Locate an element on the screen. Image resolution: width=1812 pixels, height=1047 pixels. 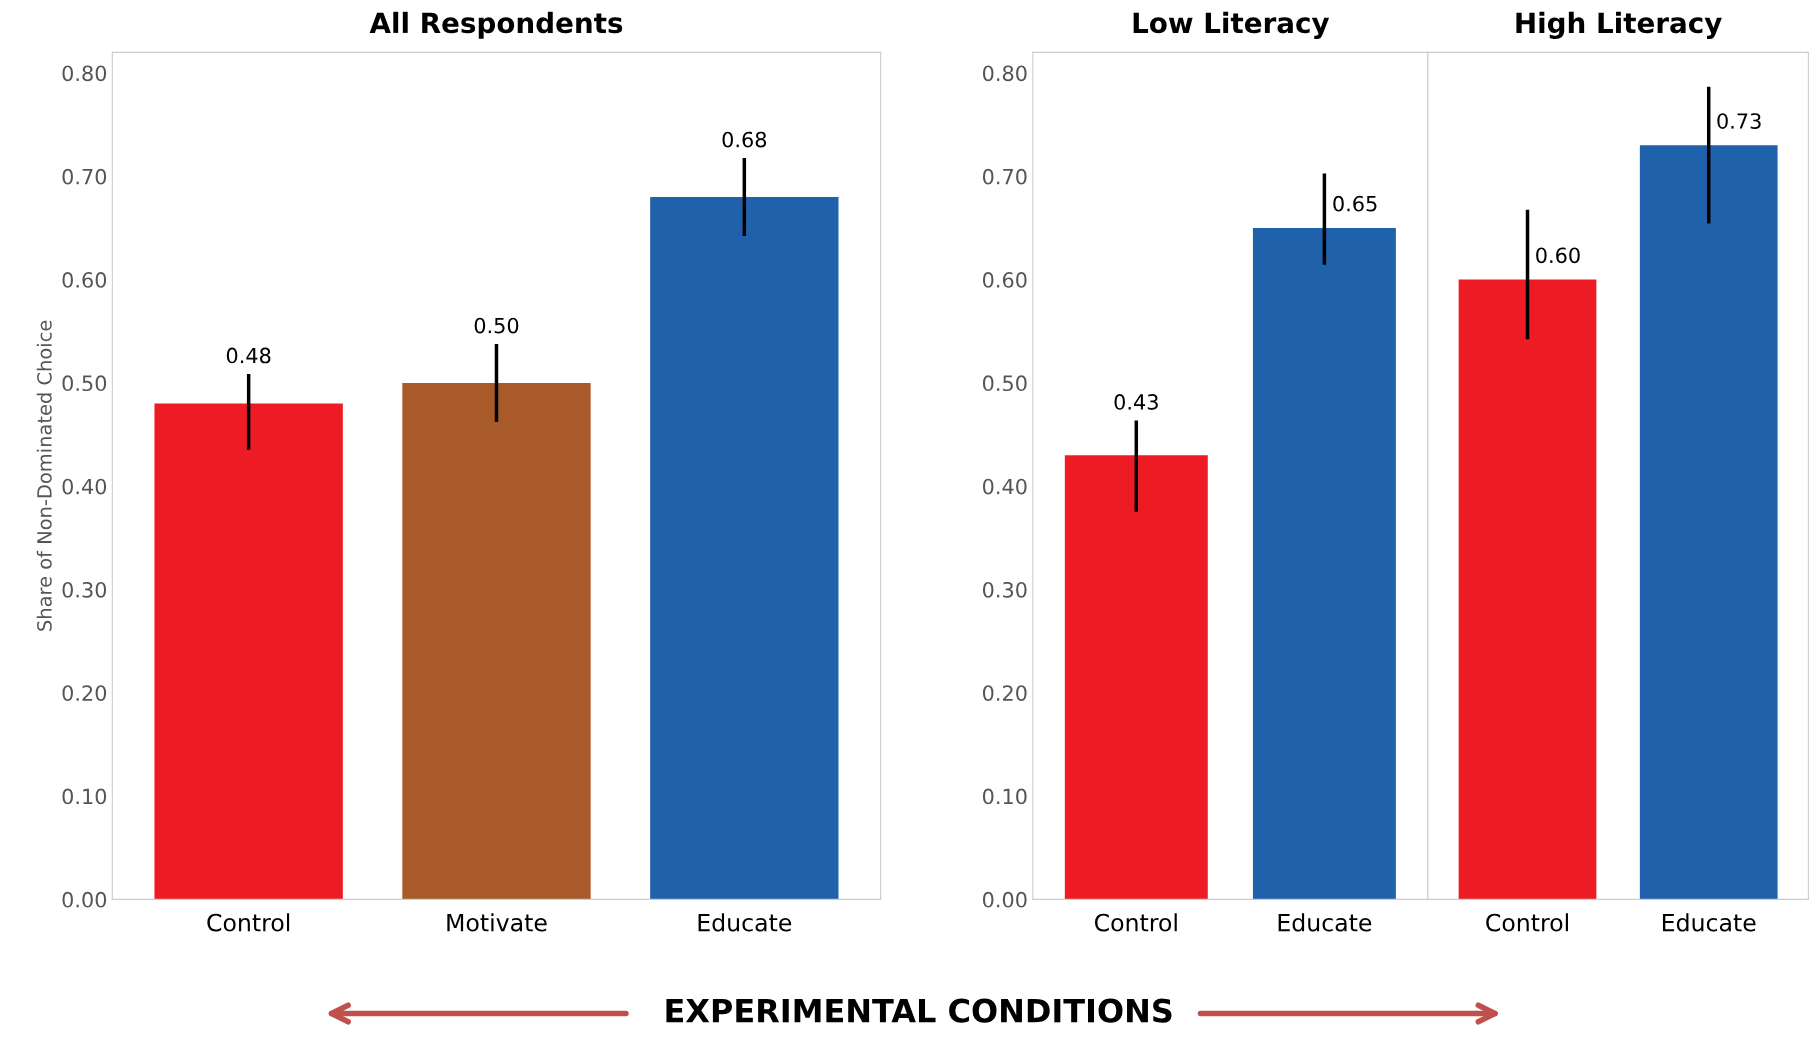
data-label: 0.48 is located at coordinates (248, 355).